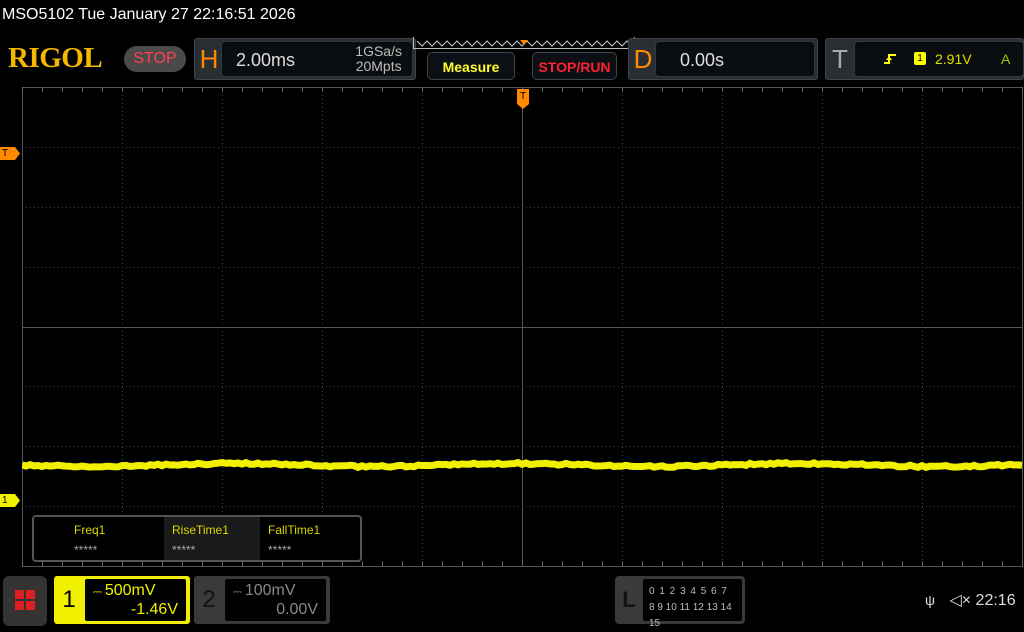 This screenshot has height=632, width=1024. Describe the element at coordinates (643, 59) in the screenshot. I see `delay-label: D` at that location.